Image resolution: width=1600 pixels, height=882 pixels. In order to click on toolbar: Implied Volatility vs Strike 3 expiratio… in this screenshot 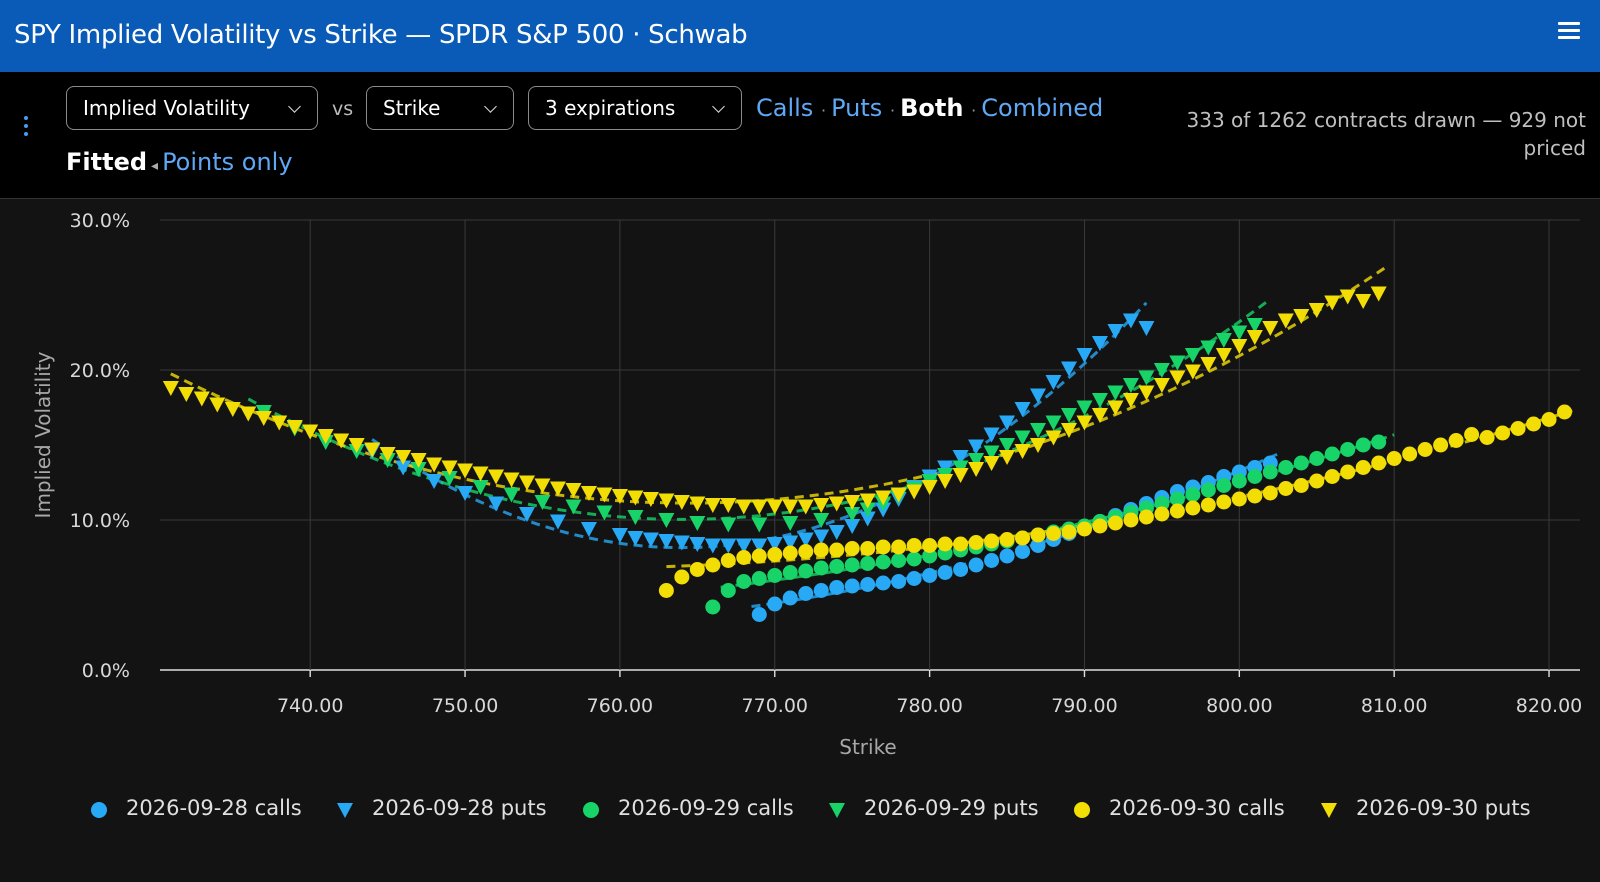, I will do `click(800, 135)`.